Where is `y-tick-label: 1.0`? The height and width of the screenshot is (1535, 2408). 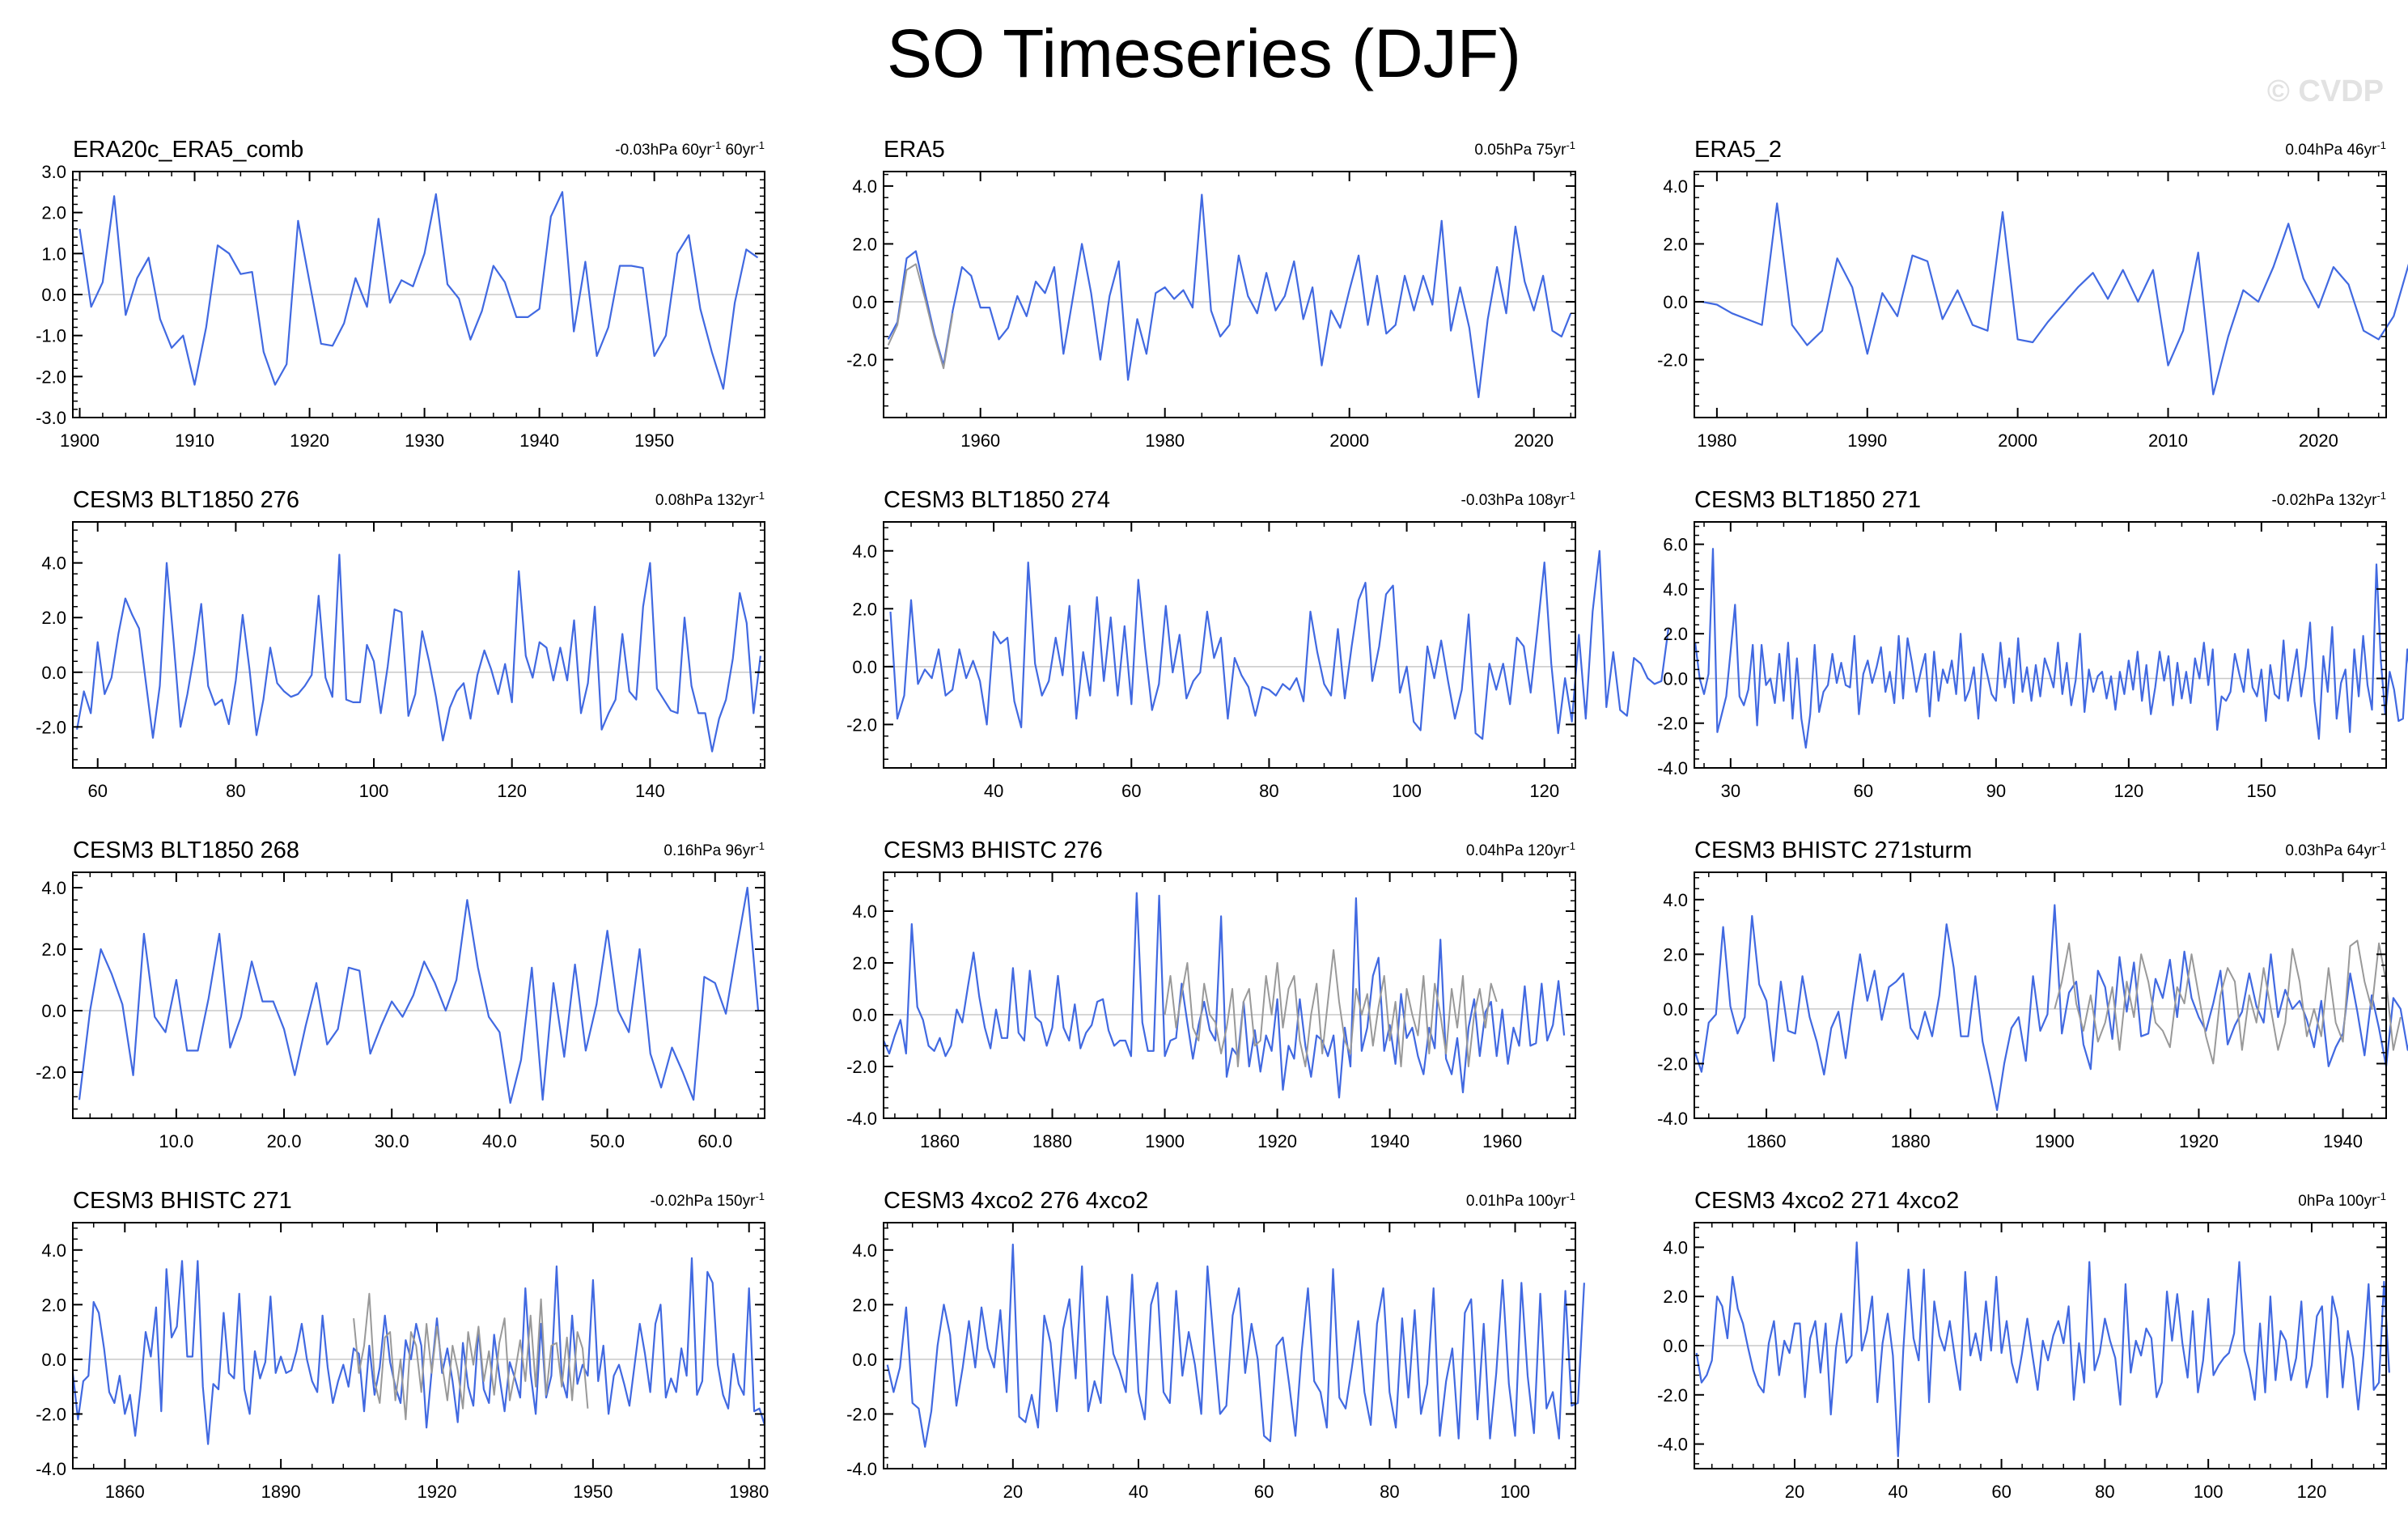 y-tick-label: 1.0 is located at coordinates (53, 254).